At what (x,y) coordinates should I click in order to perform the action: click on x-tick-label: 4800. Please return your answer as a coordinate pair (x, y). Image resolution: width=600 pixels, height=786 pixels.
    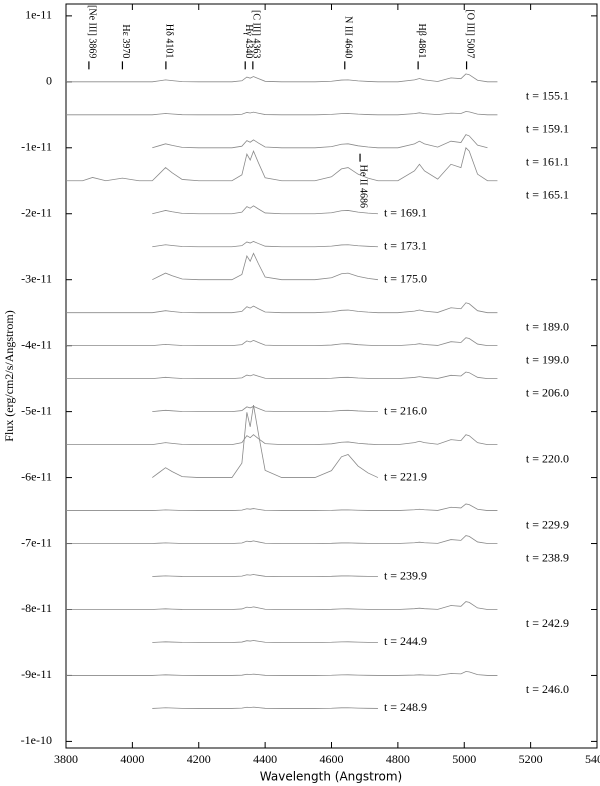
    Looking at the image, I should click on (398, 759).